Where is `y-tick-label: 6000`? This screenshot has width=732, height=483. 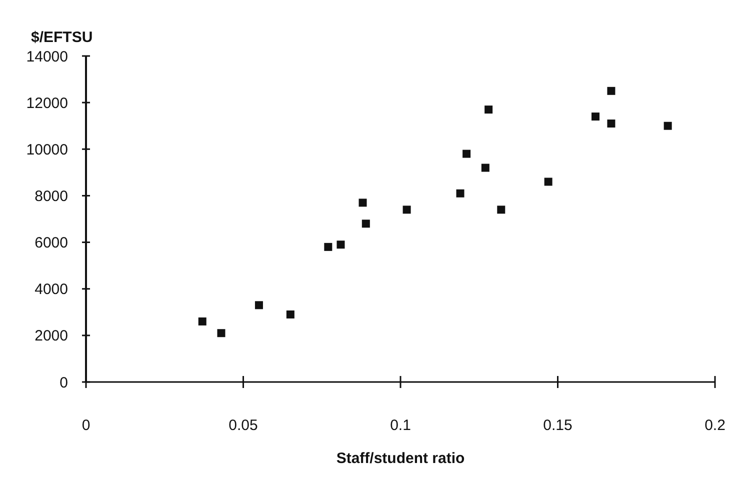 y-tick-label: 6000 is located at coordinates (51, 243).